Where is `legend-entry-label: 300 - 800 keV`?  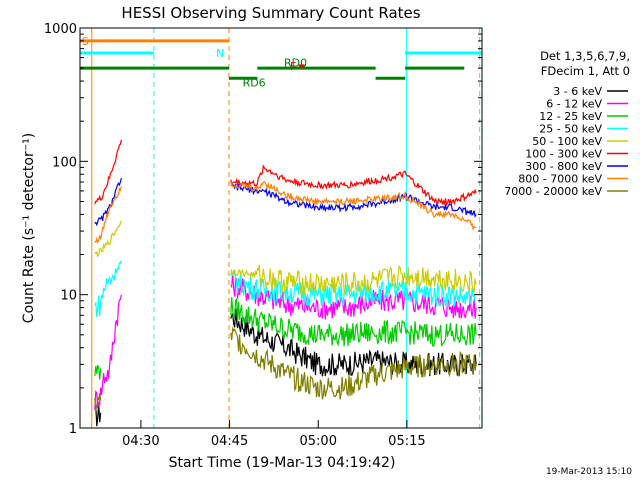
legend-entry-label: 300 - 800 keV is located at coordinates (563, 166).